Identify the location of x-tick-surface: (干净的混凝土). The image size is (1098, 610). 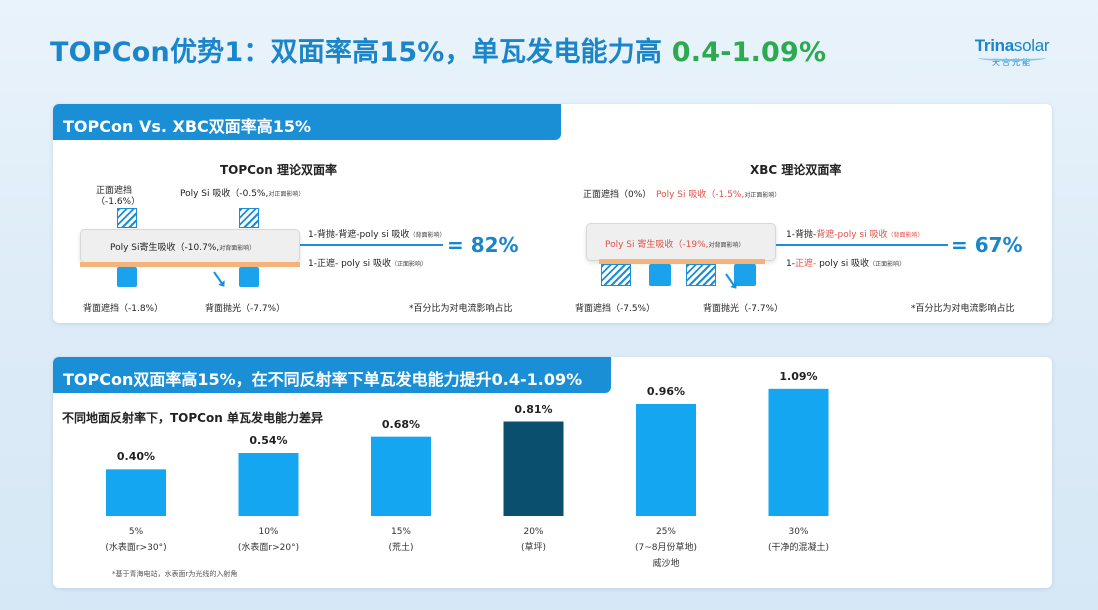
(798, 548).